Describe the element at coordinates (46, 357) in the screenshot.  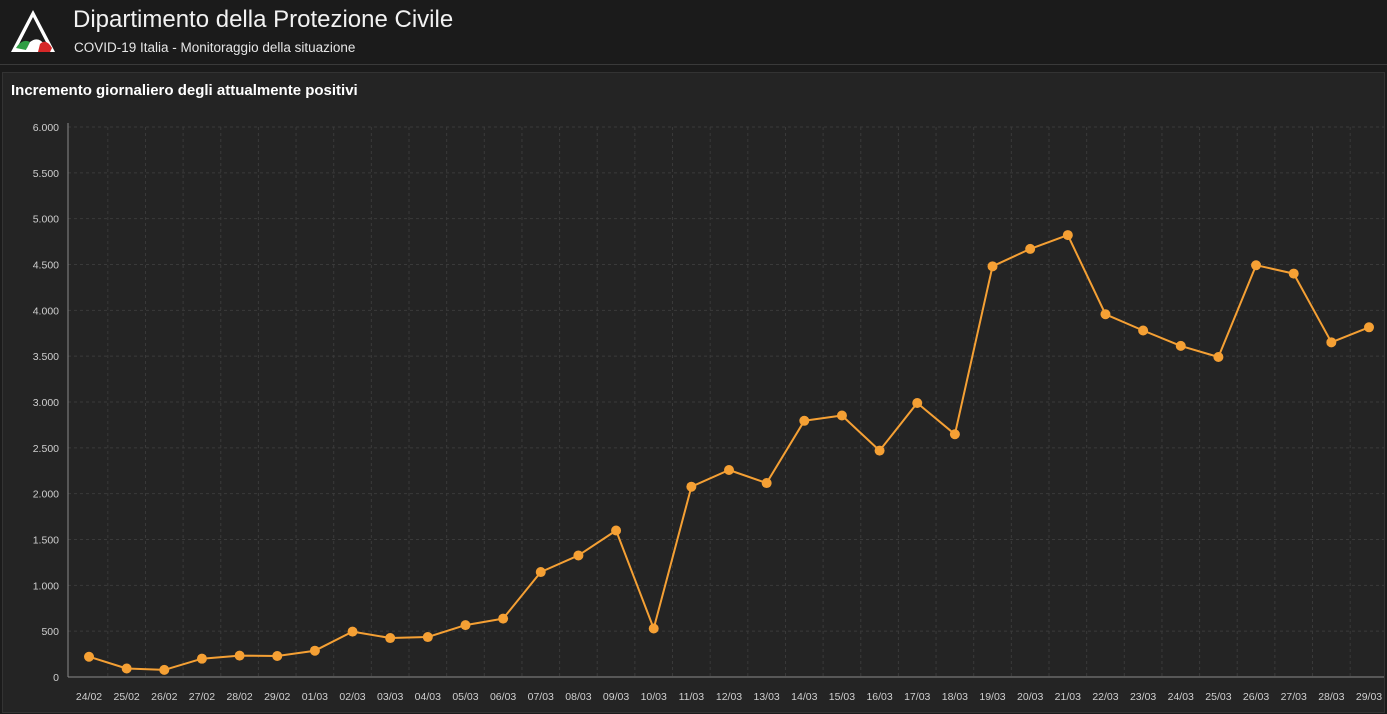
I see `y-tick-label: 3.500` at that location.